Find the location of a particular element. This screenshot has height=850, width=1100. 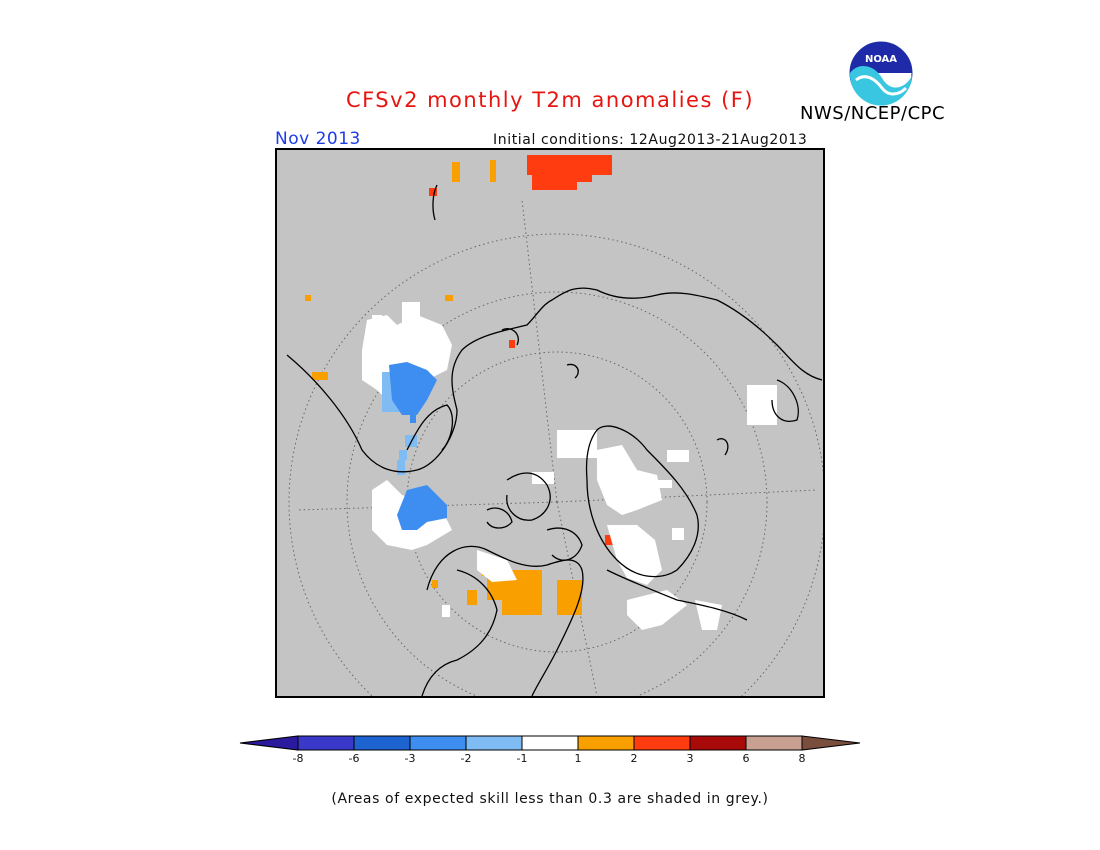

colorbar-tick-label: 2 is located at coordinates (634, 758).